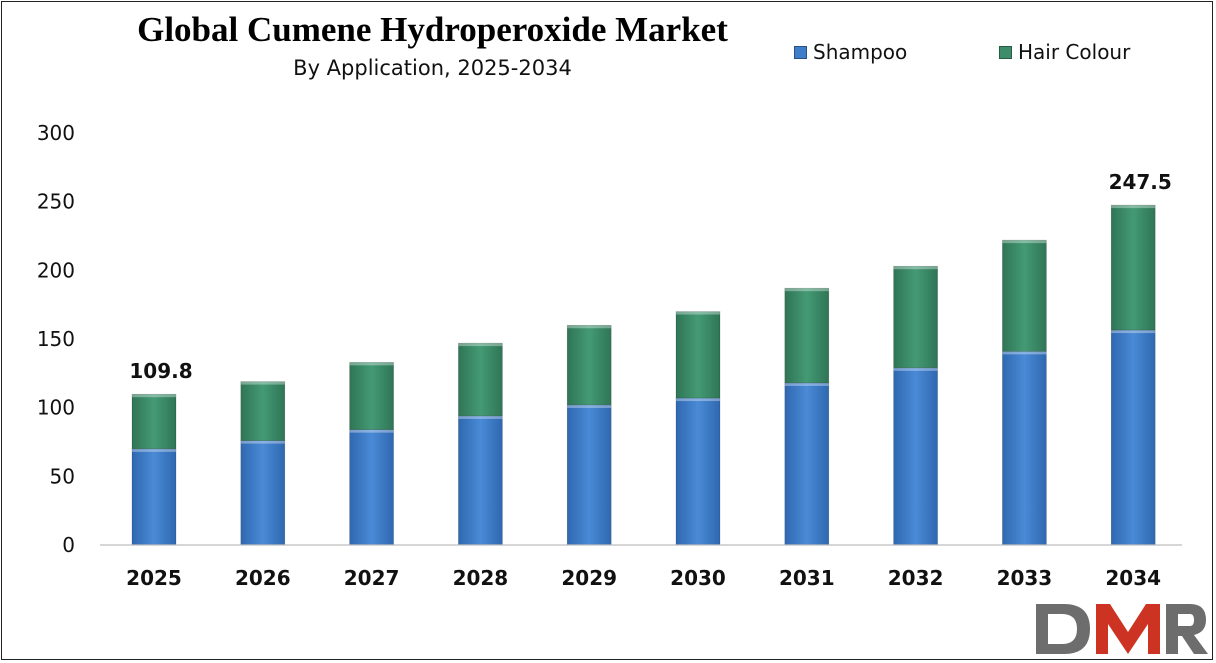 This screenshot has height=663, width=1216. What do you see at coordinates (1024, 295) in the screenshot?
I see `bar-hair-colour-2033` at bounding box center [1024, 295].